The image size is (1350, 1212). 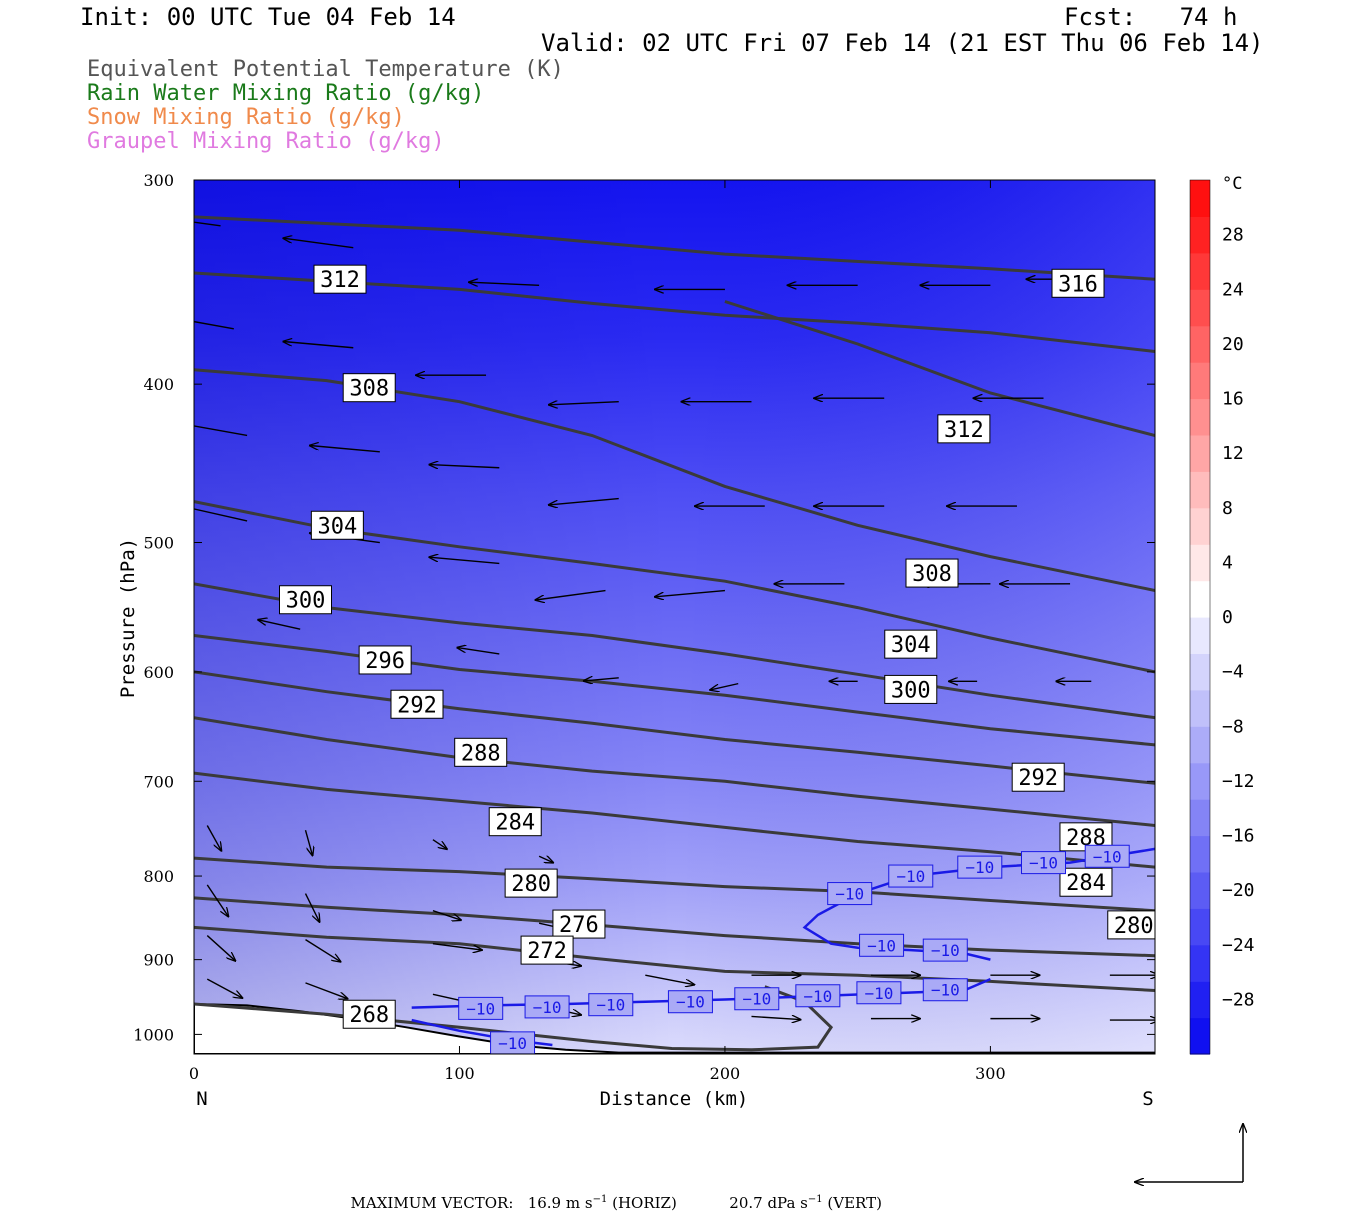 I want to click on y-tick-label: 600, so click(x=158, y=672).